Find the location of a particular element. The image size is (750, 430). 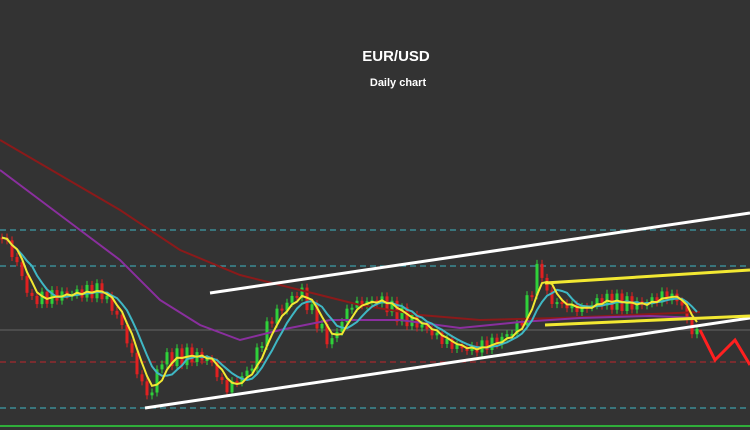

projection-line is located at coordinates (724, 347).